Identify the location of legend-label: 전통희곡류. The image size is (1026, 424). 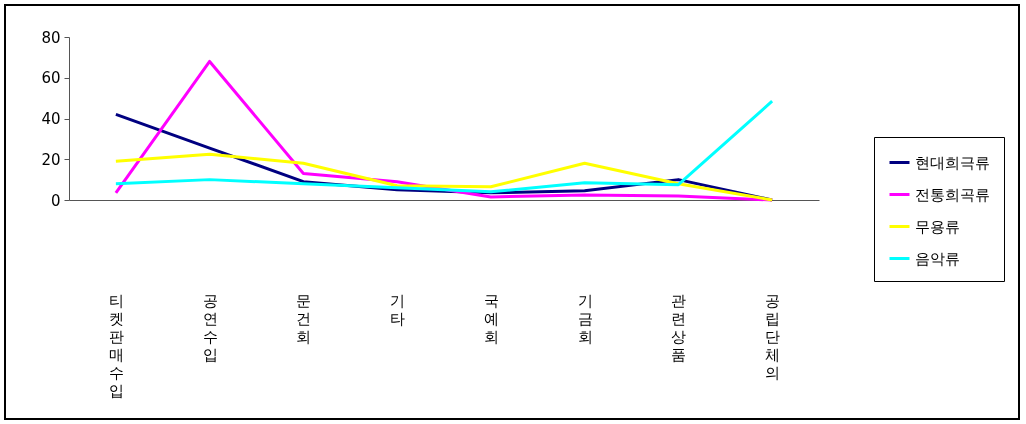
(952, 194).